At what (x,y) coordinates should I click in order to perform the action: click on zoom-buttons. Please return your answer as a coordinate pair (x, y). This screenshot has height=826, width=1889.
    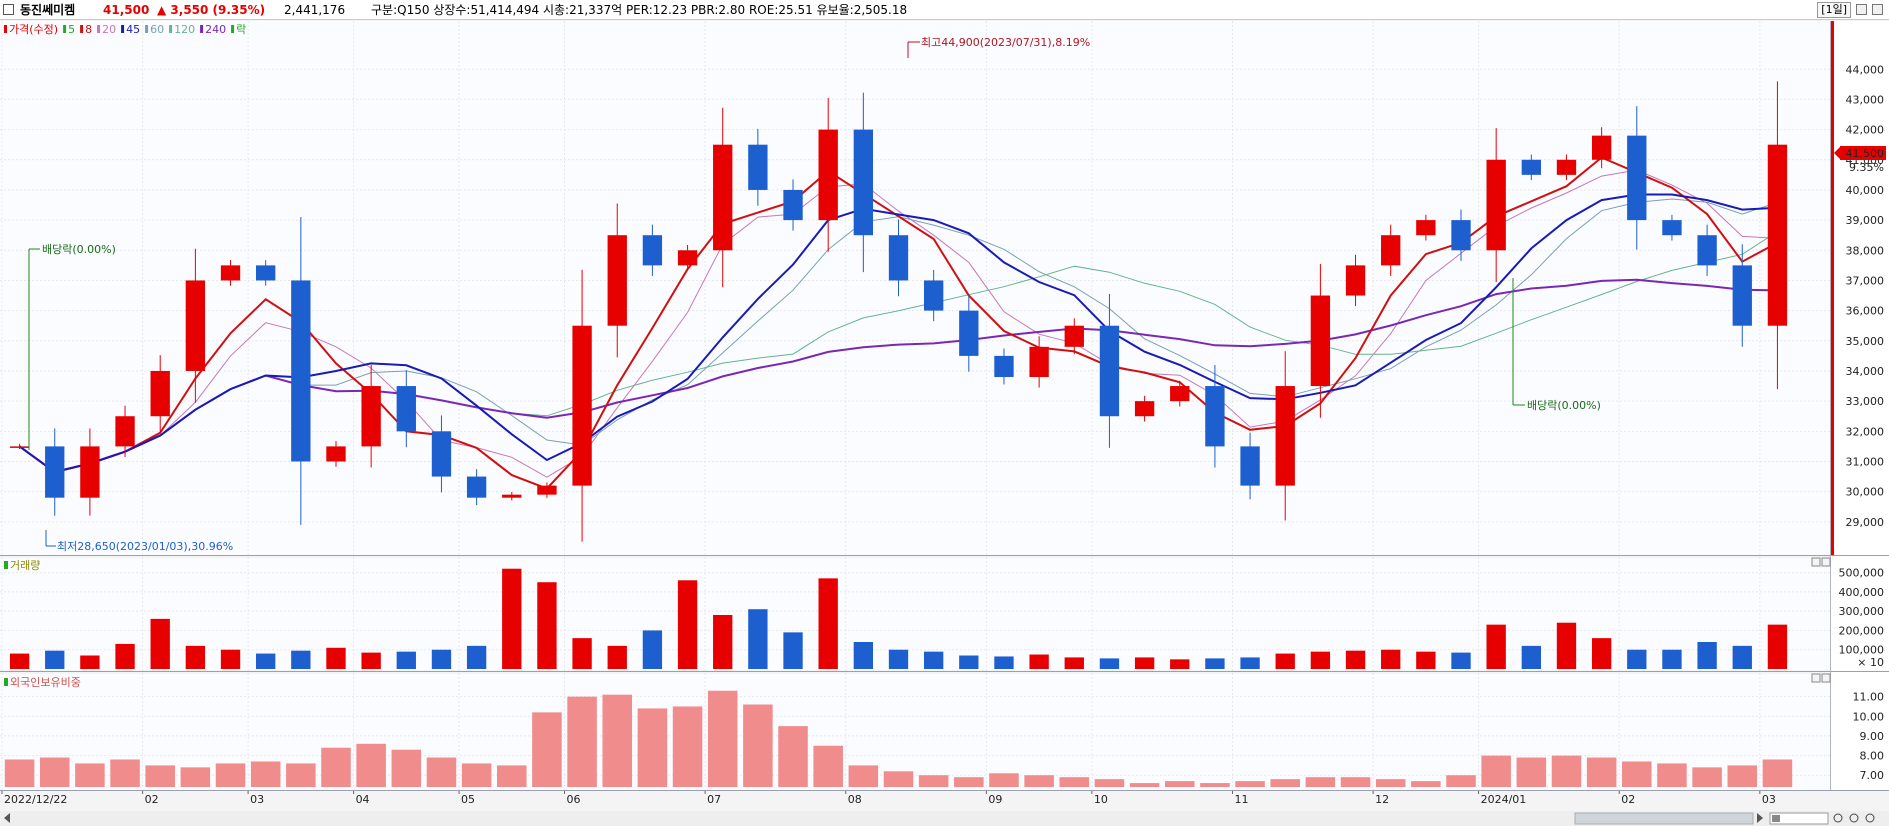
    Looking at the image, I should click on (1854, 818).